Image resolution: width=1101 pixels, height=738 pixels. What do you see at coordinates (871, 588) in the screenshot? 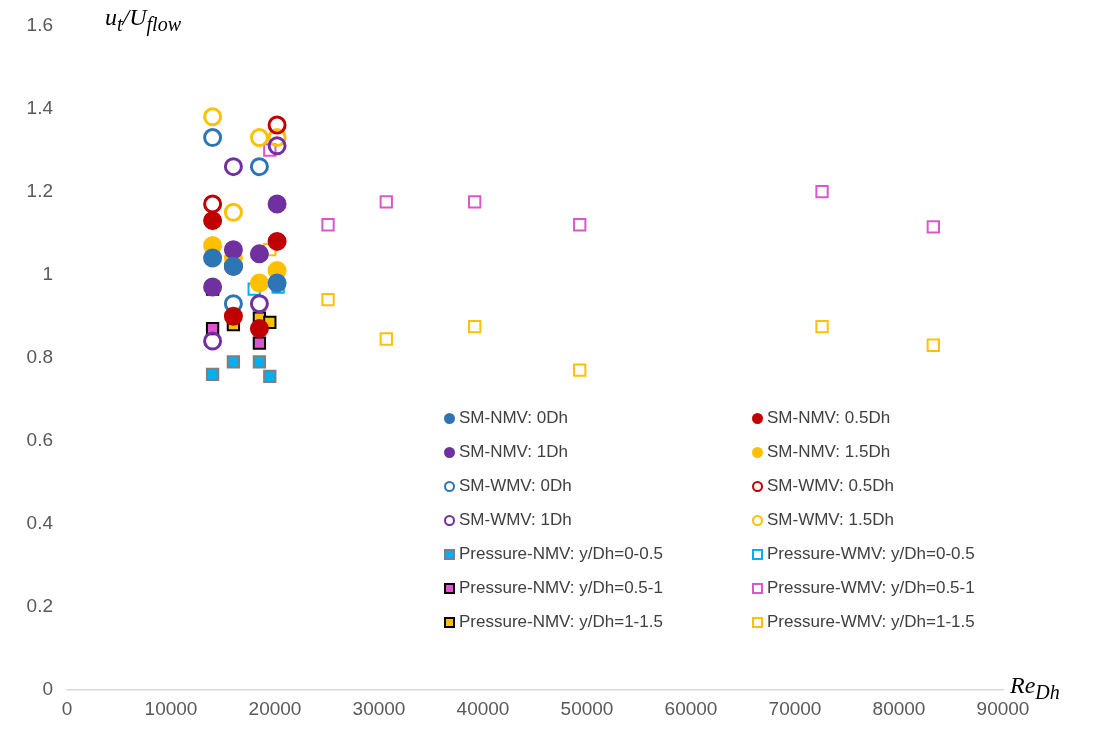
I see `legend-label: Pressure-WMV: y/Dh=0.5-1` at bounding box center [871, 588].